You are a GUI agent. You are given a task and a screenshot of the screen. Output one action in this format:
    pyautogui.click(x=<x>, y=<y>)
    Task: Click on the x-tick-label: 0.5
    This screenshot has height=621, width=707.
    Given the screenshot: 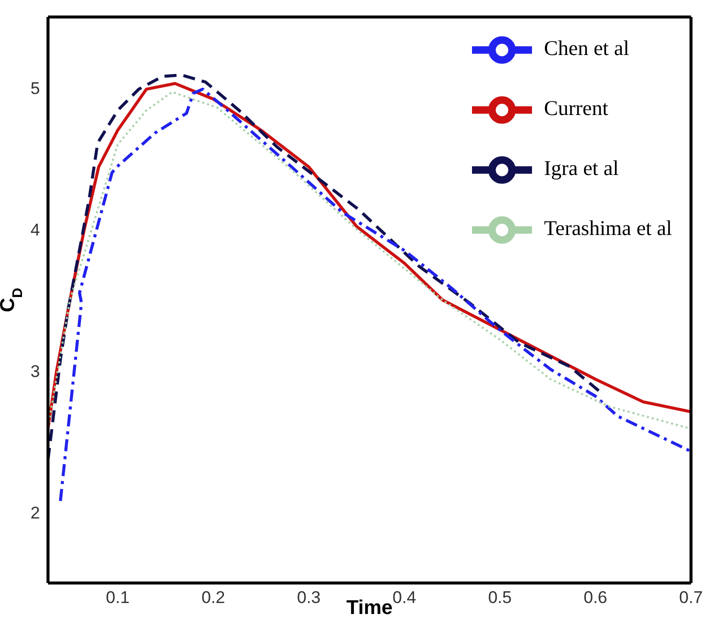 What is the action you would take?
    pyautogui.click(x=500, y=598)
    